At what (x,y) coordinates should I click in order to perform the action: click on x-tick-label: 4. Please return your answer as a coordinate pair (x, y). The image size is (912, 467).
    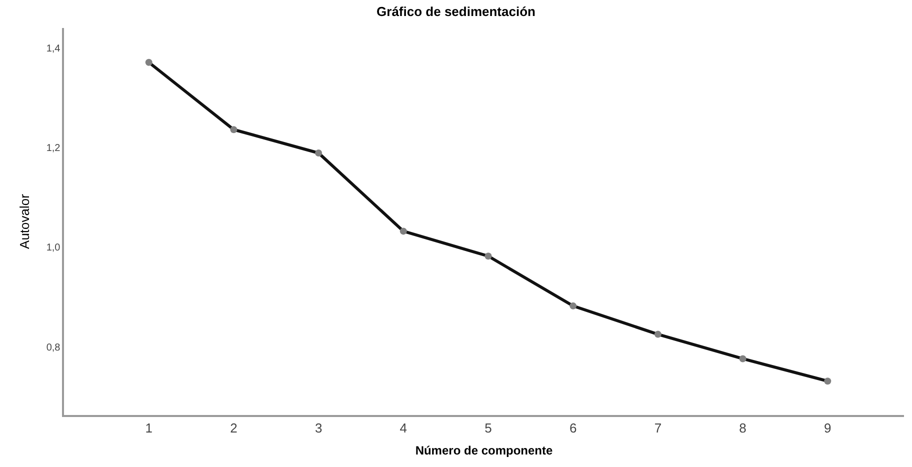
    Looking at the image, I should click on (404, 428).